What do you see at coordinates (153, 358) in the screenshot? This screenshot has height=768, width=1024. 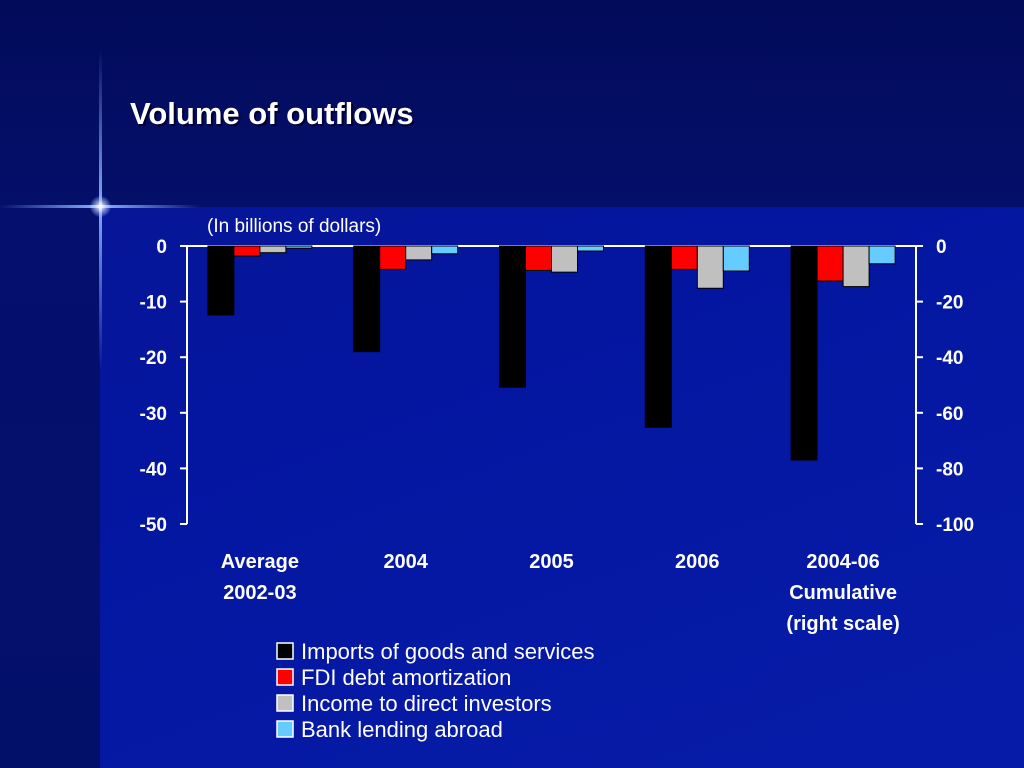 I see `left-axis-tick-label: -20` at bounding box center [153, 358].